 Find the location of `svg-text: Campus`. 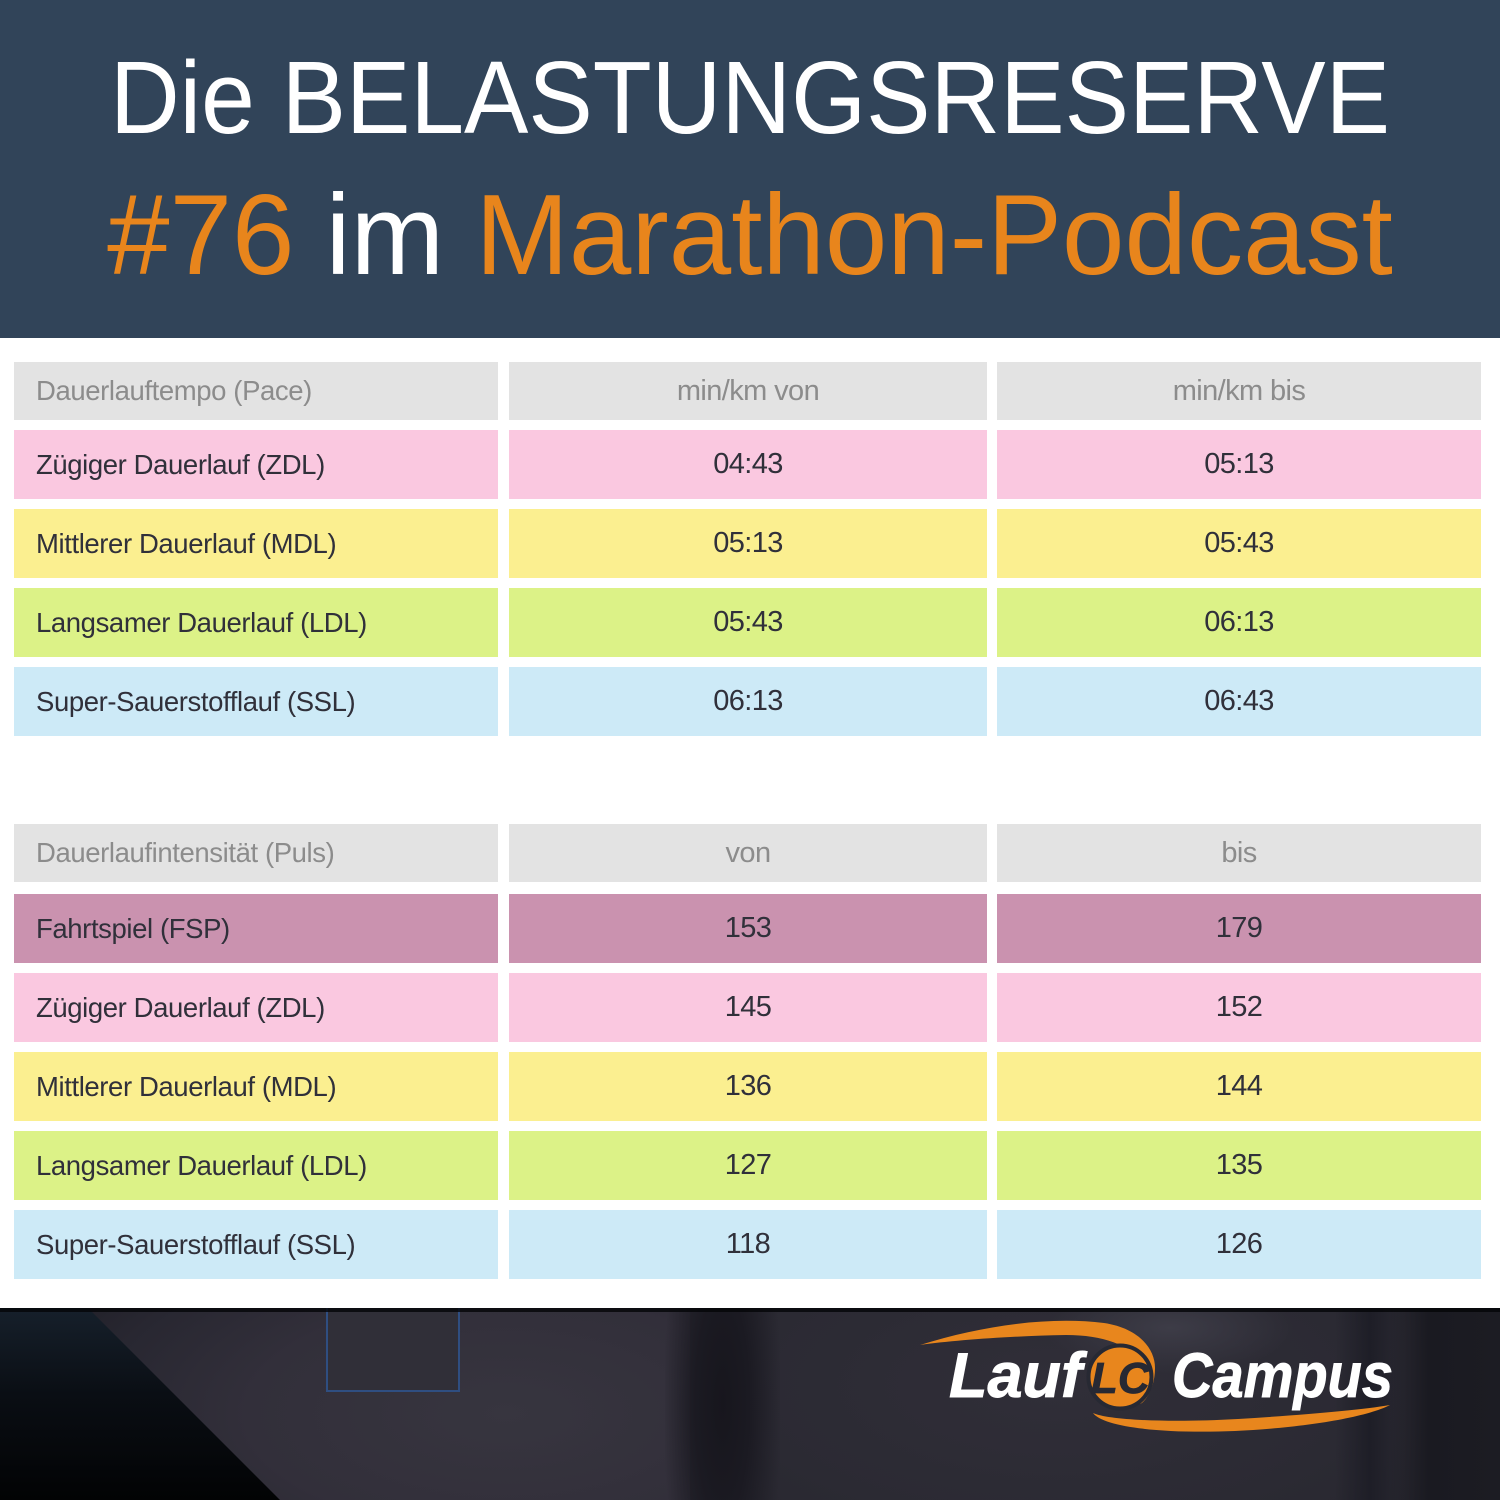

svg-text: Campus is located at coordinates (1282, 1376).